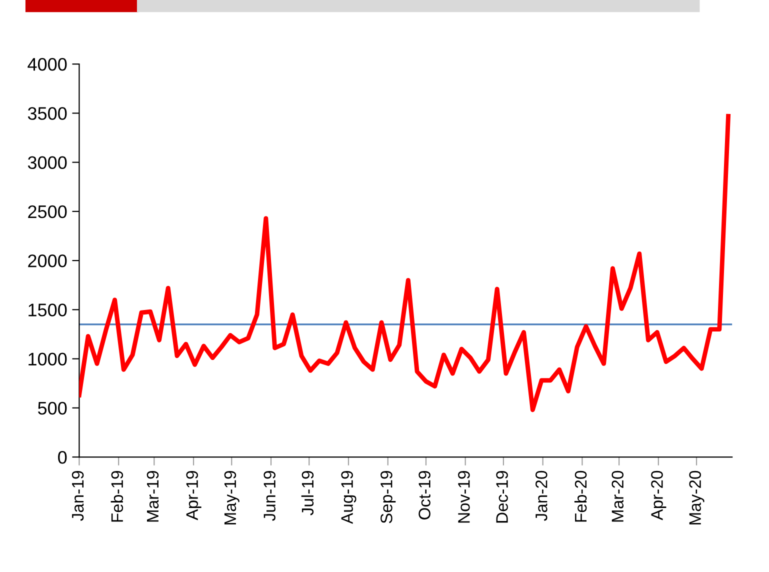  I want to click on y-tick-label: 1500, so click(47, 310).